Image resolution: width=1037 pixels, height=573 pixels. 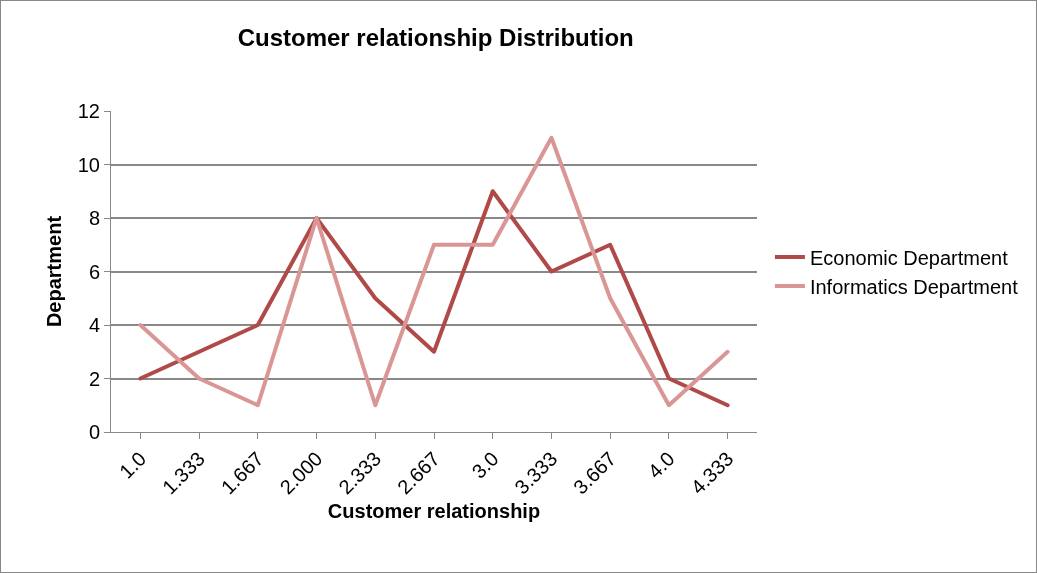 I want to click on y-axis-title: Department, so click(x=54, y=271).